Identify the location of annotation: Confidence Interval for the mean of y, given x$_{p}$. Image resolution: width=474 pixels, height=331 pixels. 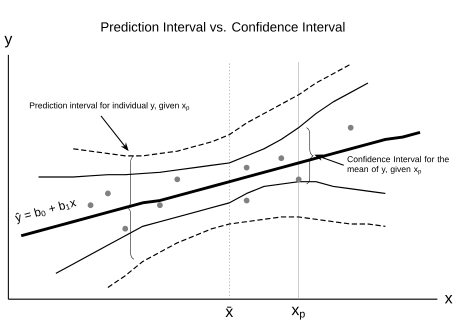
(398, 165).